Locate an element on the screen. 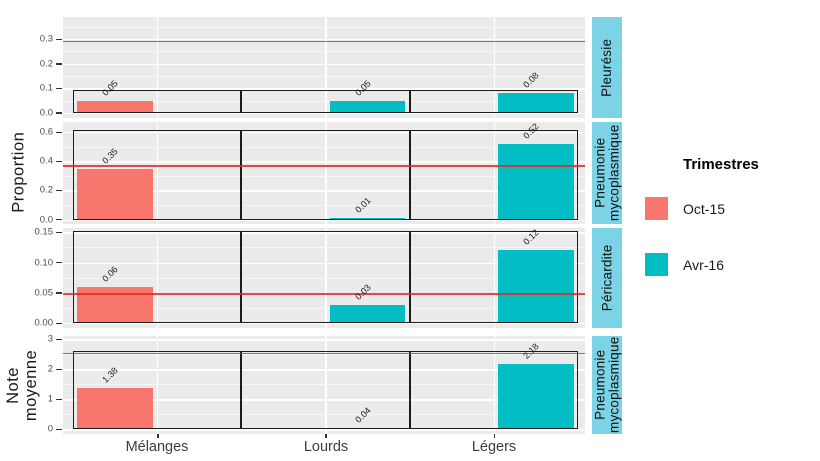 The height and width of the screenshot is (461, 820). facet-strip-label: Pneumonie mycoplasmique is located at coordinates (607, 173).